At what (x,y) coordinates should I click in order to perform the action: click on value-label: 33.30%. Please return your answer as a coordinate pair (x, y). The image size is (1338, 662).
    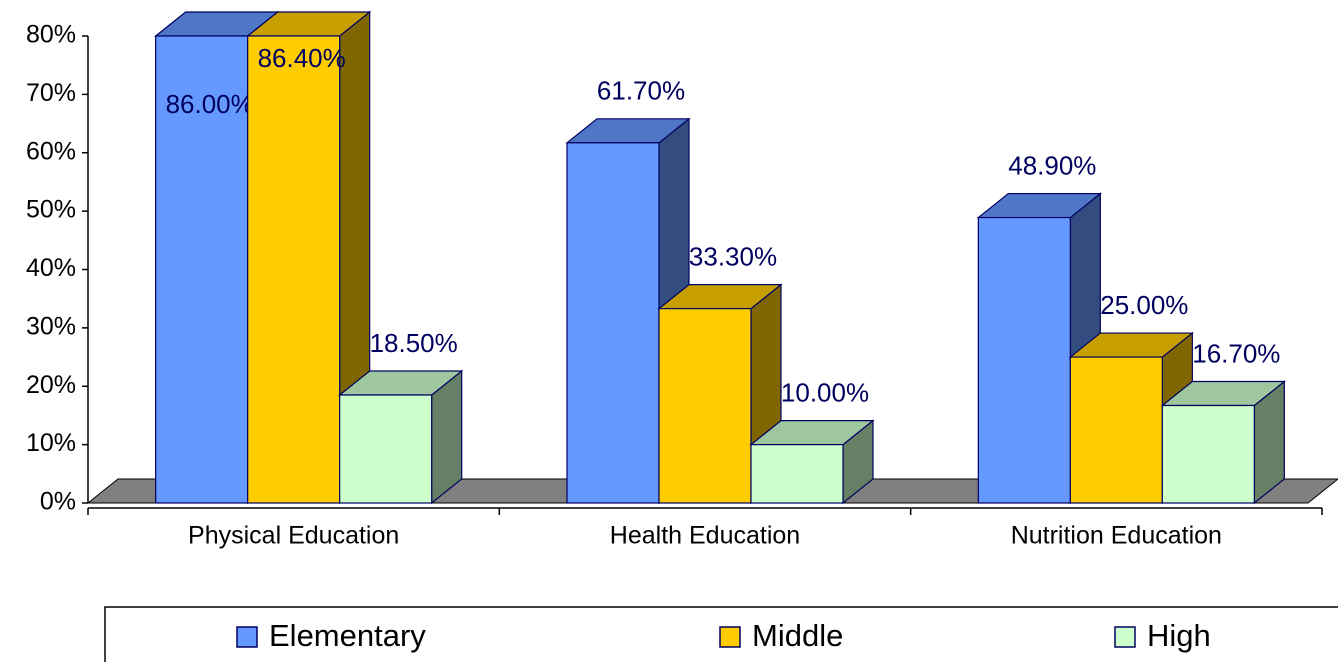
    Looking at the image, I should click on (733, 256).